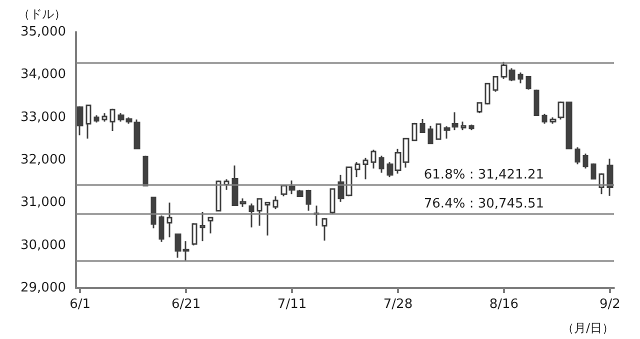  I want to click on y-axis-title: （ドル）, so click(42, 14).